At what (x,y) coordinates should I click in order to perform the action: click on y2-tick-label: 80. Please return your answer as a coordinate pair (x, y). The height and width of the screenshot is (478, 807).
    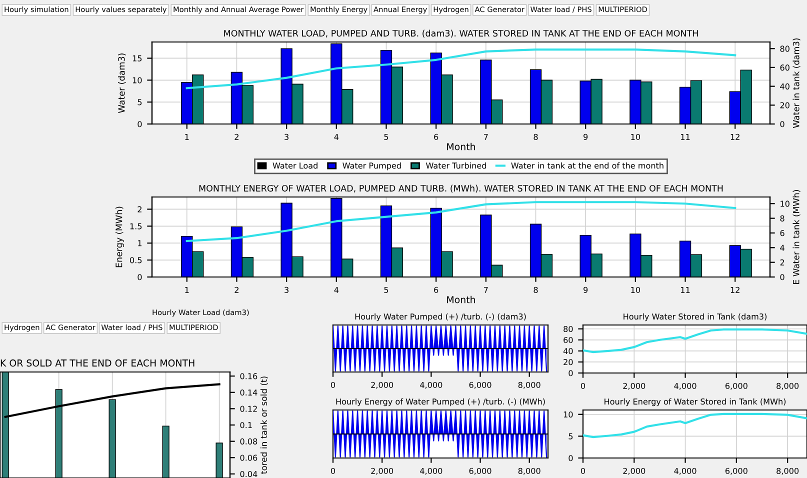
    Looking at the image, I should click on (785, 49).